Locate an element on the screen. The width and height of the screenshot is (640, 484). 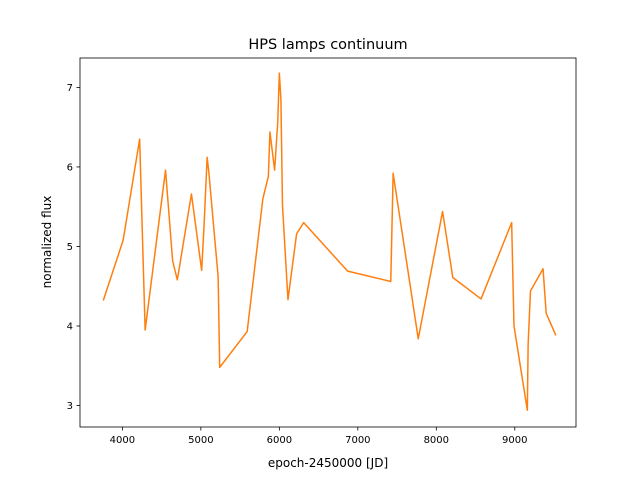
x-tick-label: 9000 is located at coordinates (514, 440).